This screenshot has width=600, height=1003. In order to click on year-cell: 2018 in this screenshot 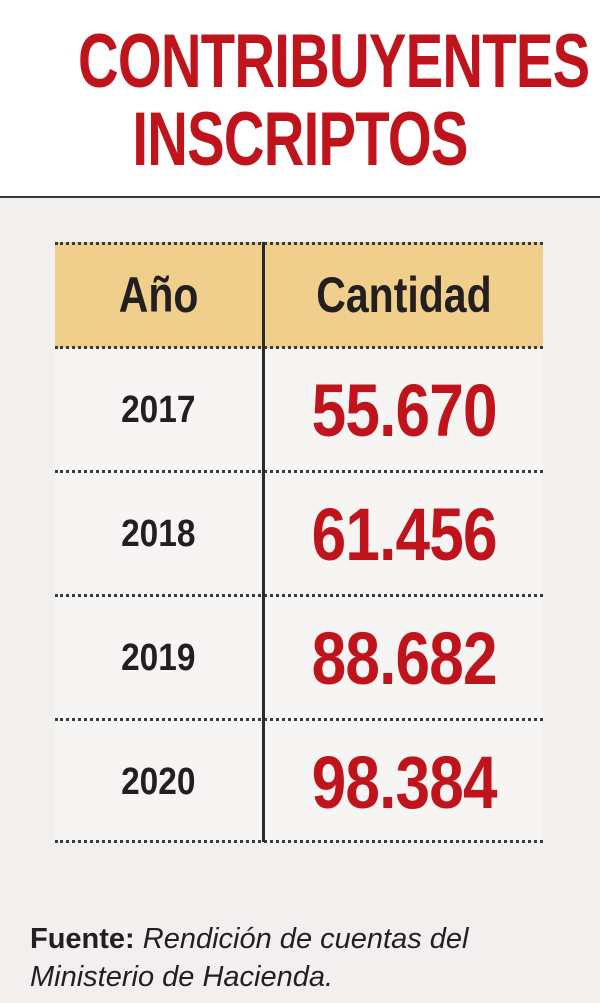, I will do `click(158, 533)`.